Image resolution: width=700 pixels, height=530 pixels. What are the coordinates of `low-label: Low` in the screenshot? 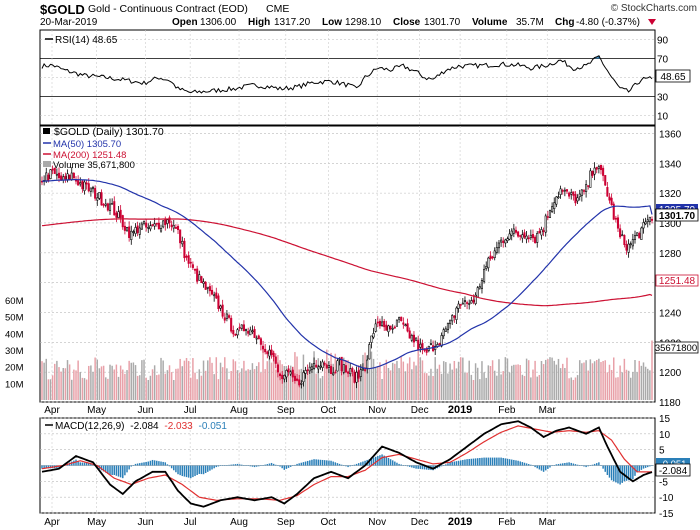 It's located at (332, 22).